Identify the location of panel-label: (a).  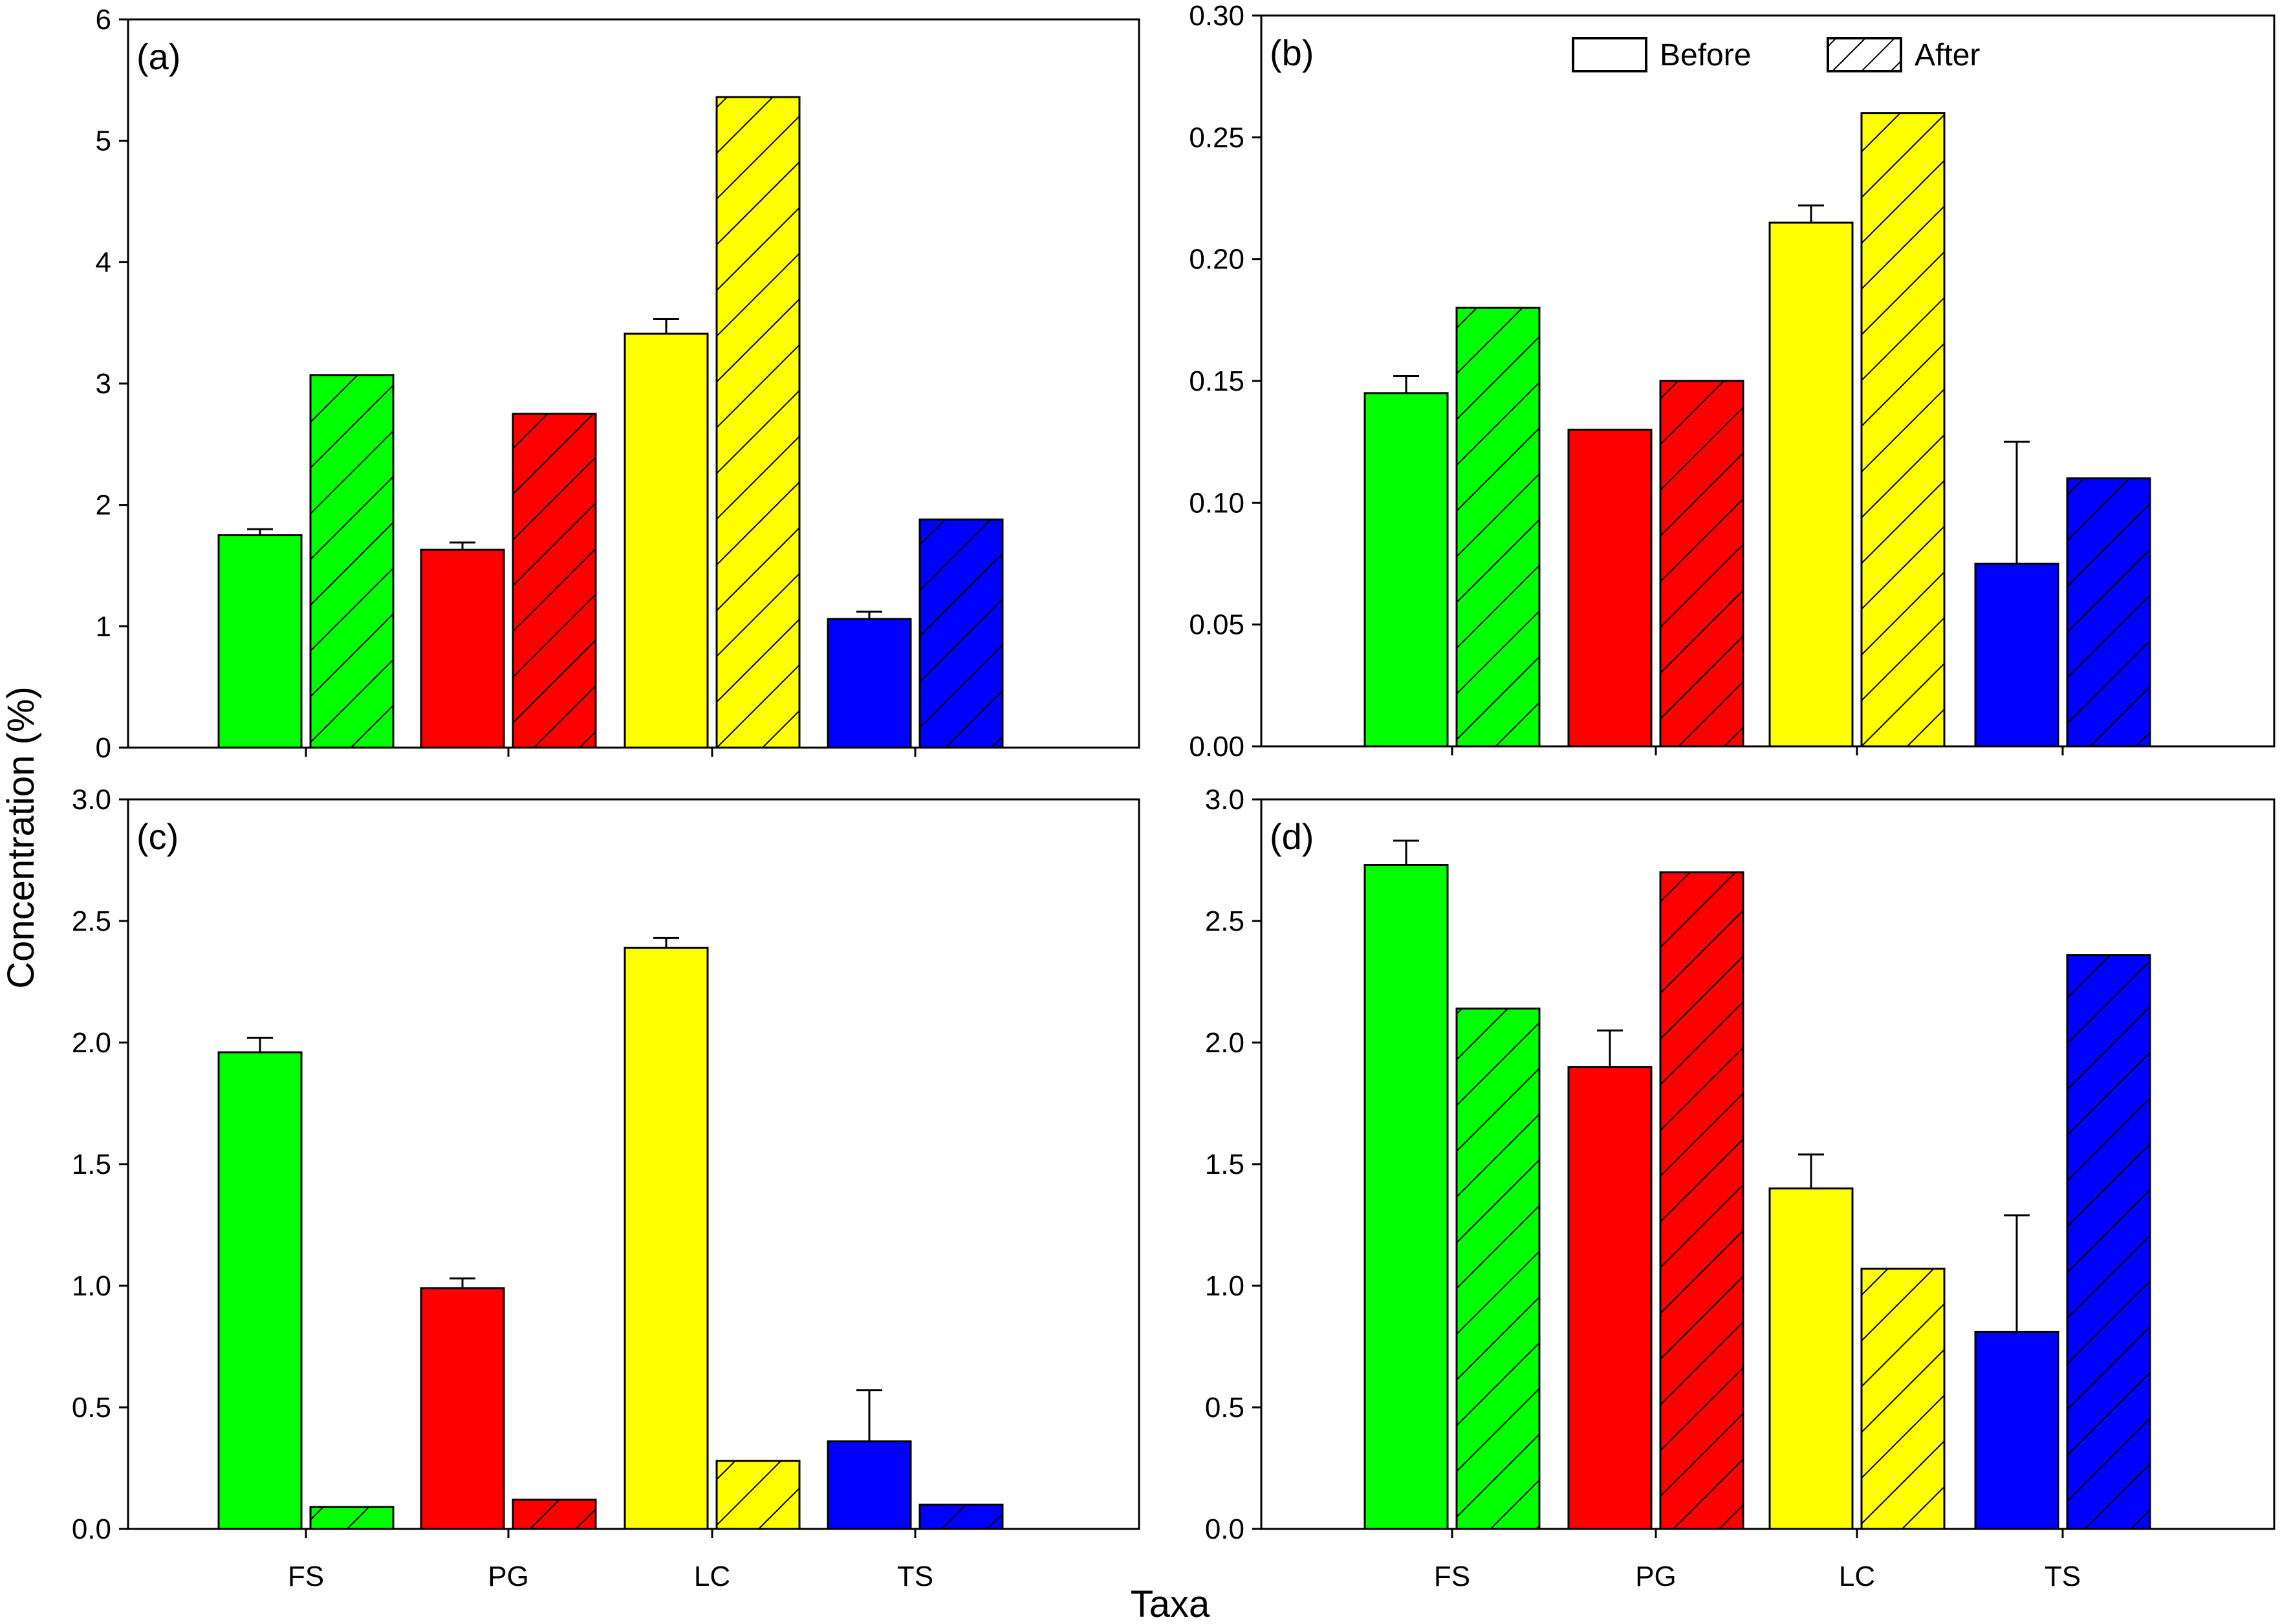
(158, 57).